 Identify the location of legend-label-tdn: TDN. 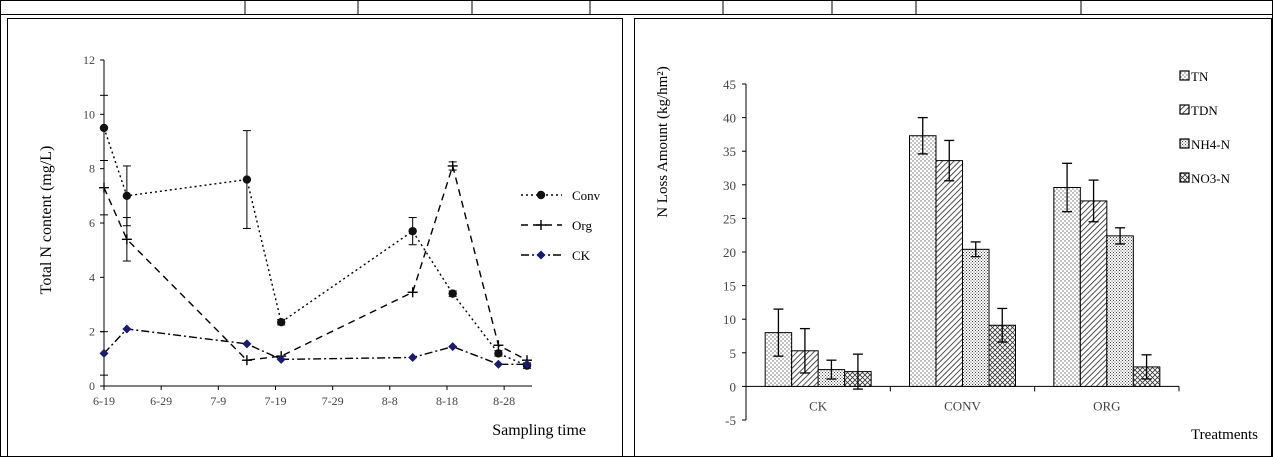
(1204, 110).